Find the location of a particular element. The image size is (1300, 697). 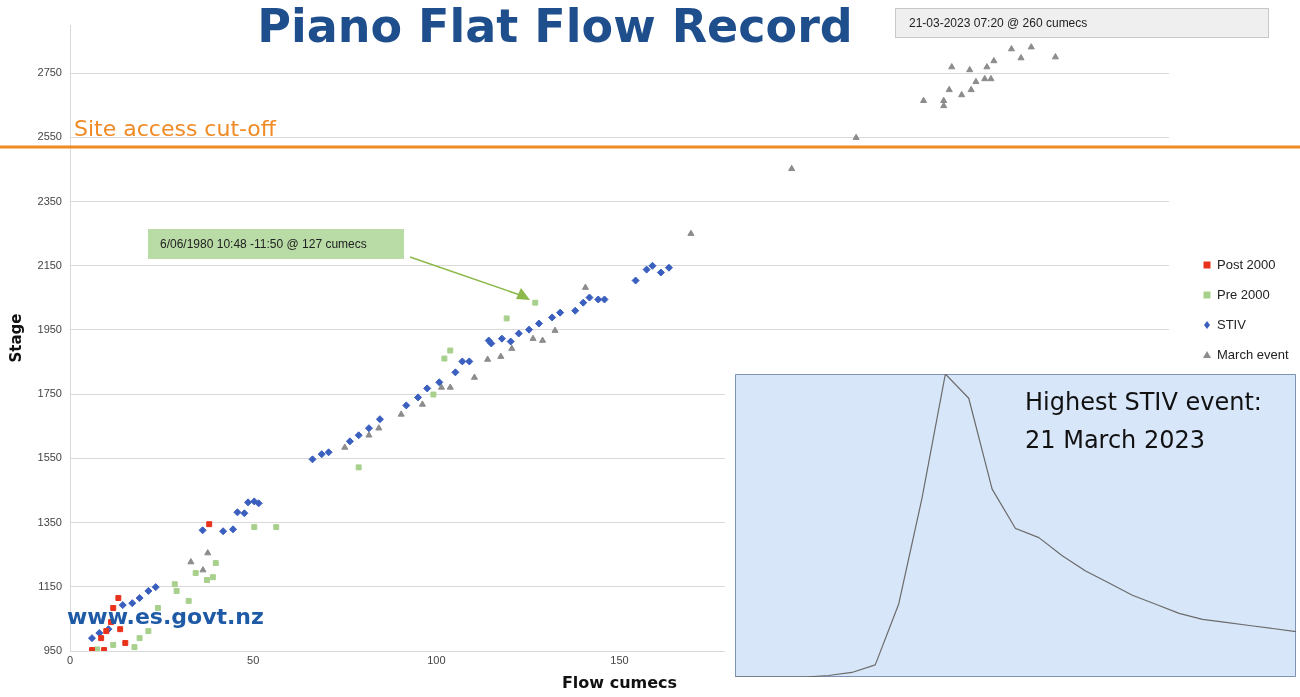

ref-line-label: Site access cut-off is located at coordinates (175, 128).